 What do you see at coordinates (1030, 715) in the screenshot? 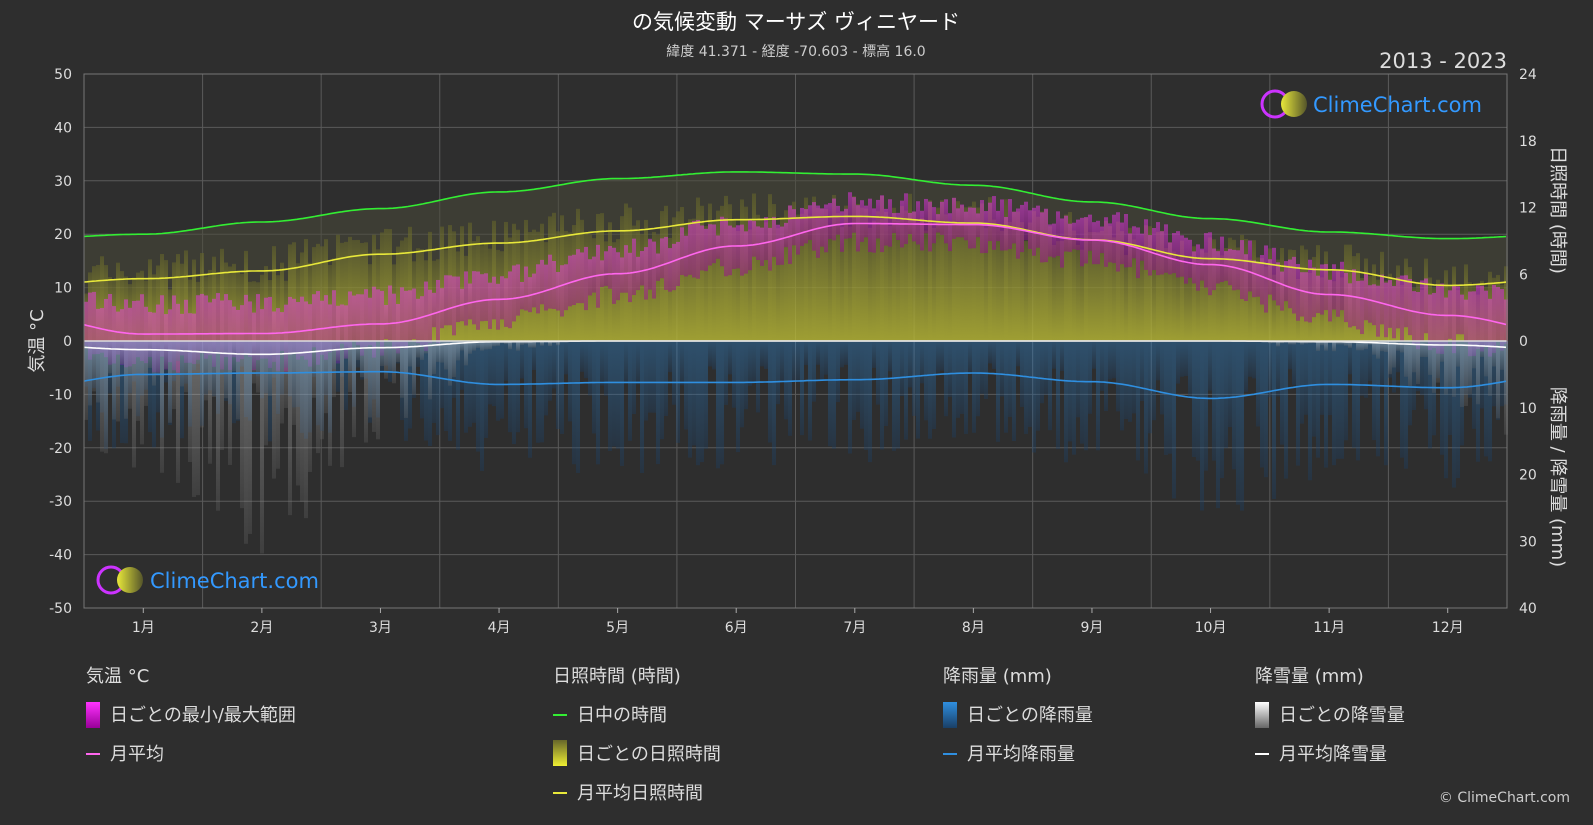
I see `legend-item-rain-daily: 日ごとの降雨量` at bounding box center [1030, 715].